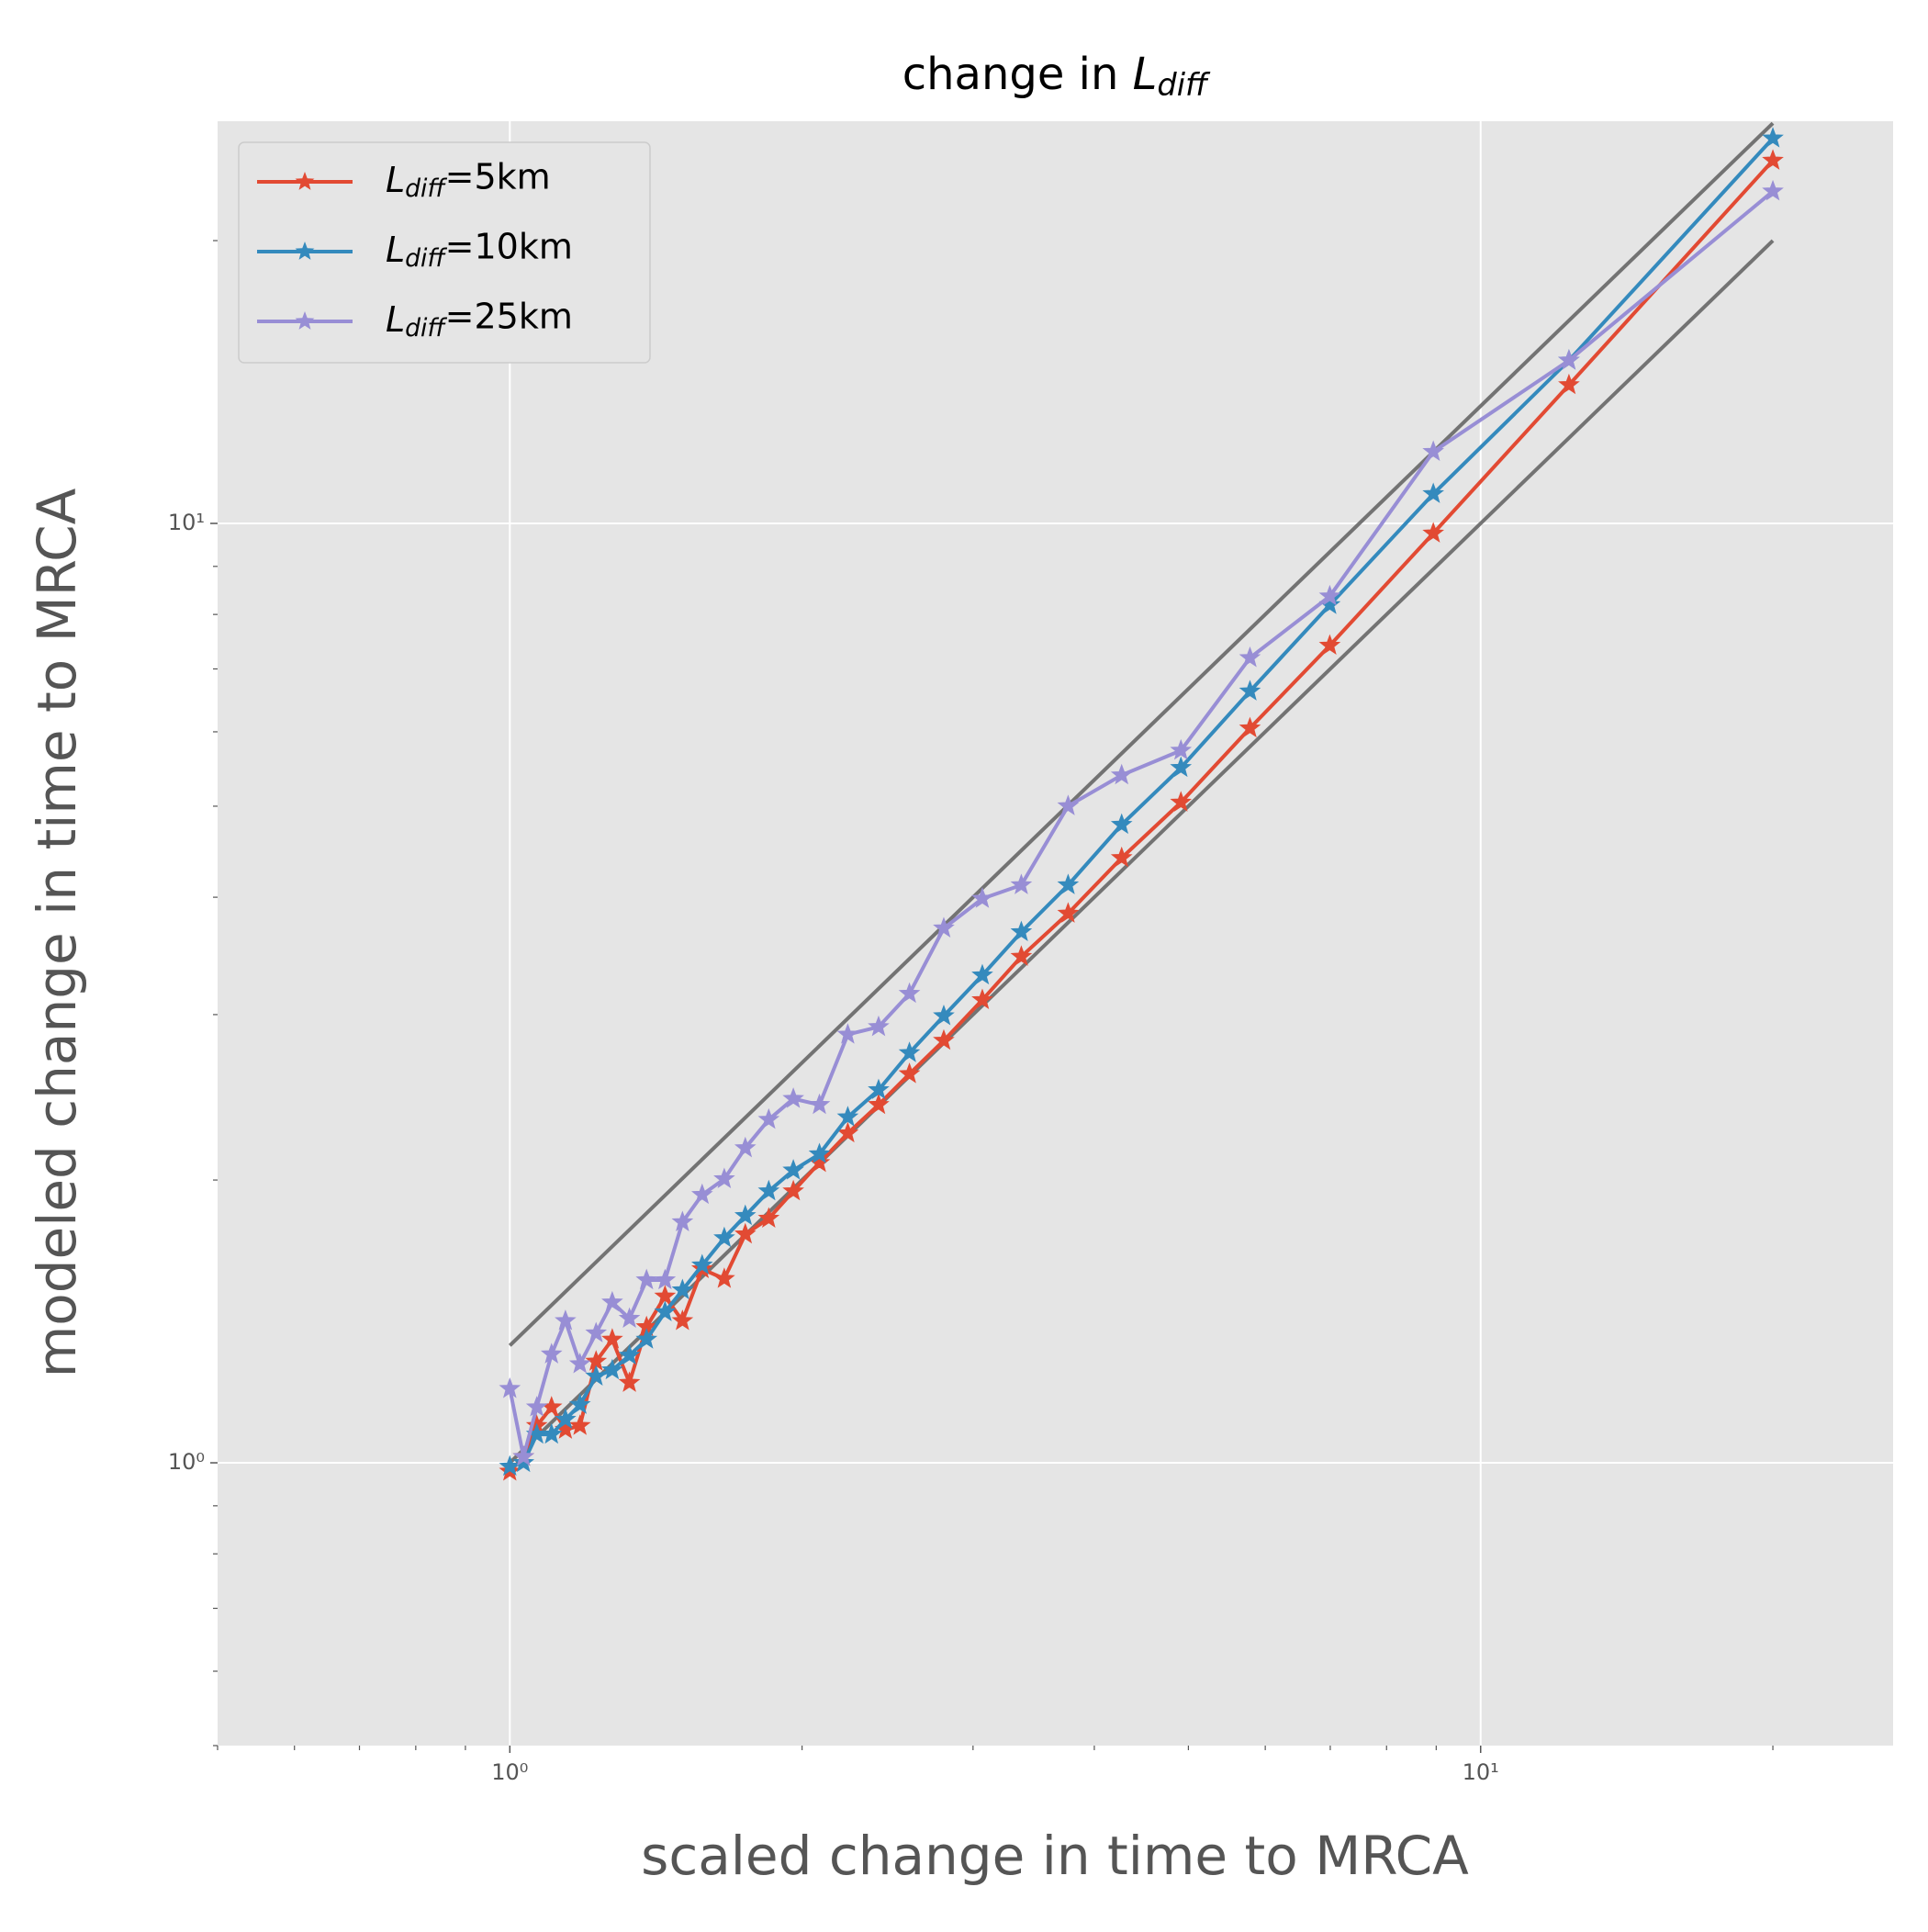 Image resolution: width=1928 pixels, height=1932 pixels. What do you see at coordinates (57, 932) in the screenshot?
I see `y-axis-label: modeled change in time to MRCA` at bounding box center [57, 932].